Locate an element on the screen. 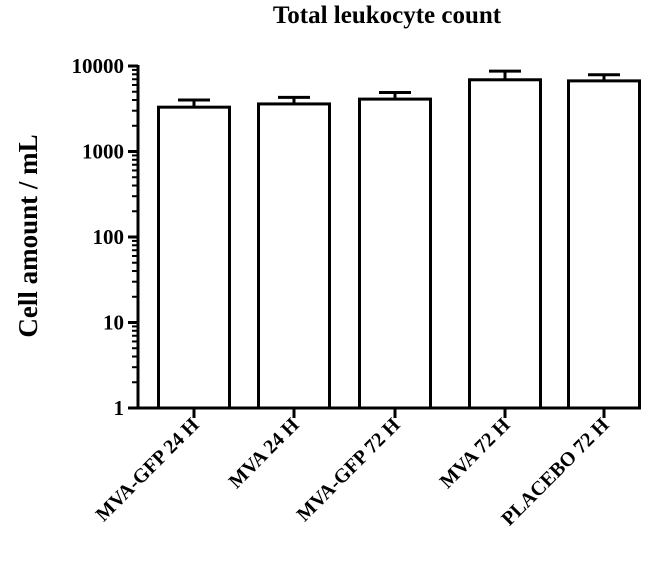 This screenshot has width=658, height=576. y-tick-label: 1 is located at coordinates (119, 408).